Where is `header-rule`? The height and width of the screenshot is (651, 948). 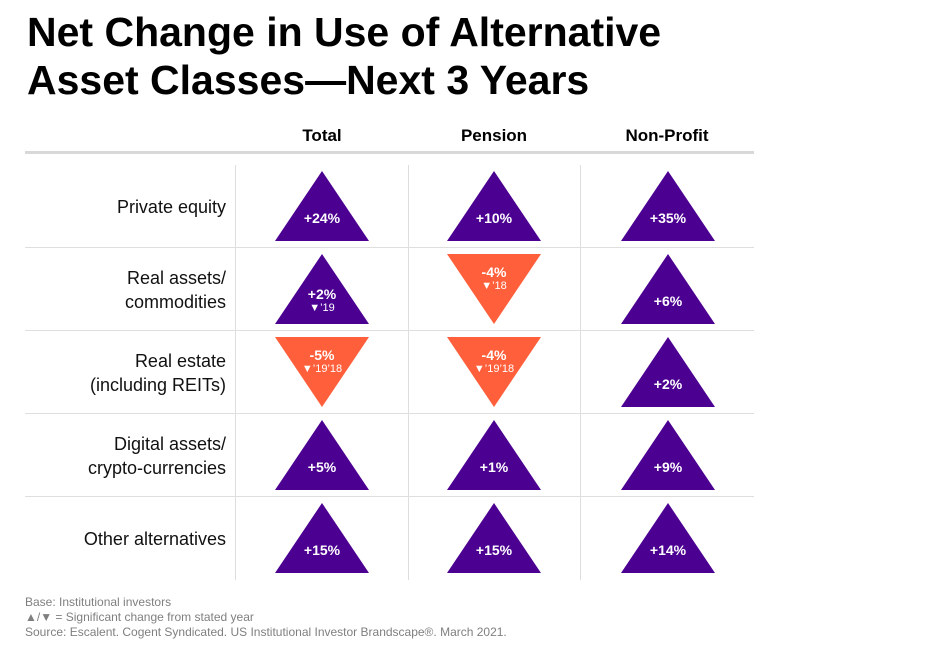 header-rule is located at coordinates (389, 152).